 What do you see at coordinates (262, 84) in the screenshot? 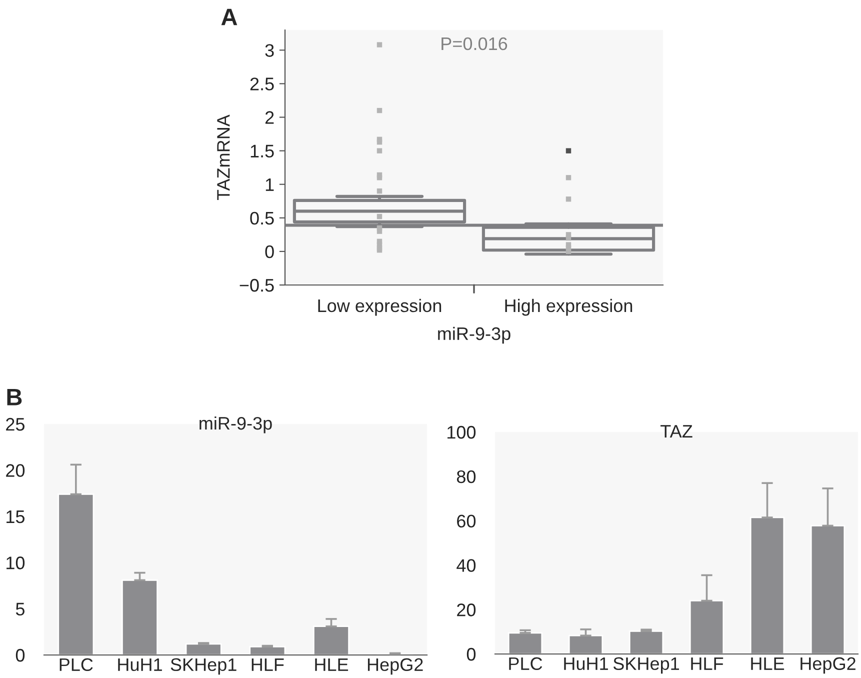
I see `y-tick-label: 2.5` at bounding box center [262, 84].